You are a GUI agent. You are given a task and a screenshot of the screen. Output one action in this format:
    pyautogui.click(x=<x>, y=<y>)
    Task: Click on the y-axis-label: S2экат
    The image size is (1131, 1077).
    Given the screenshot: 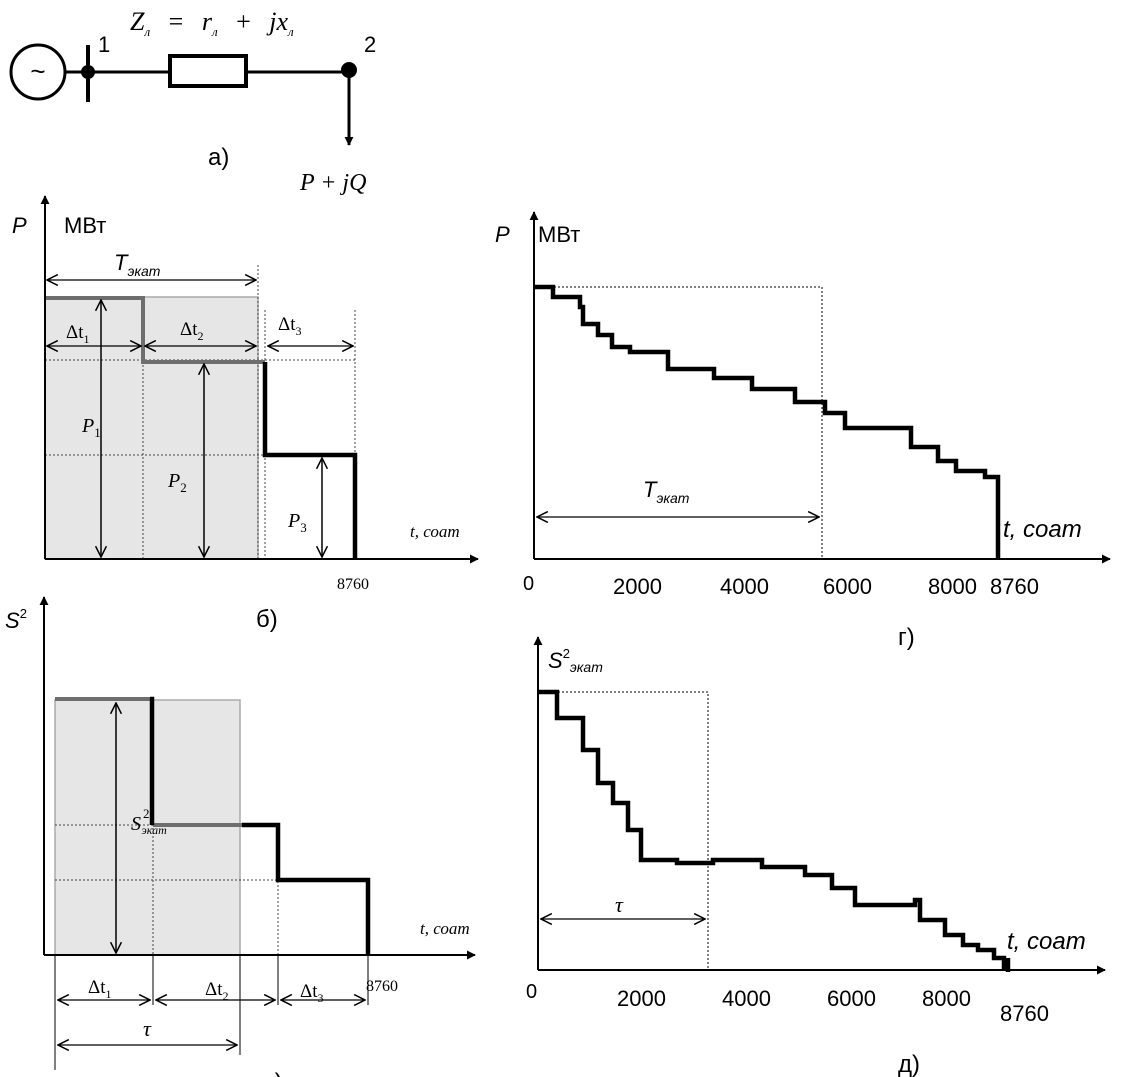 What is the action you would take?
    pyautogui.click(x=575, y=660)
    